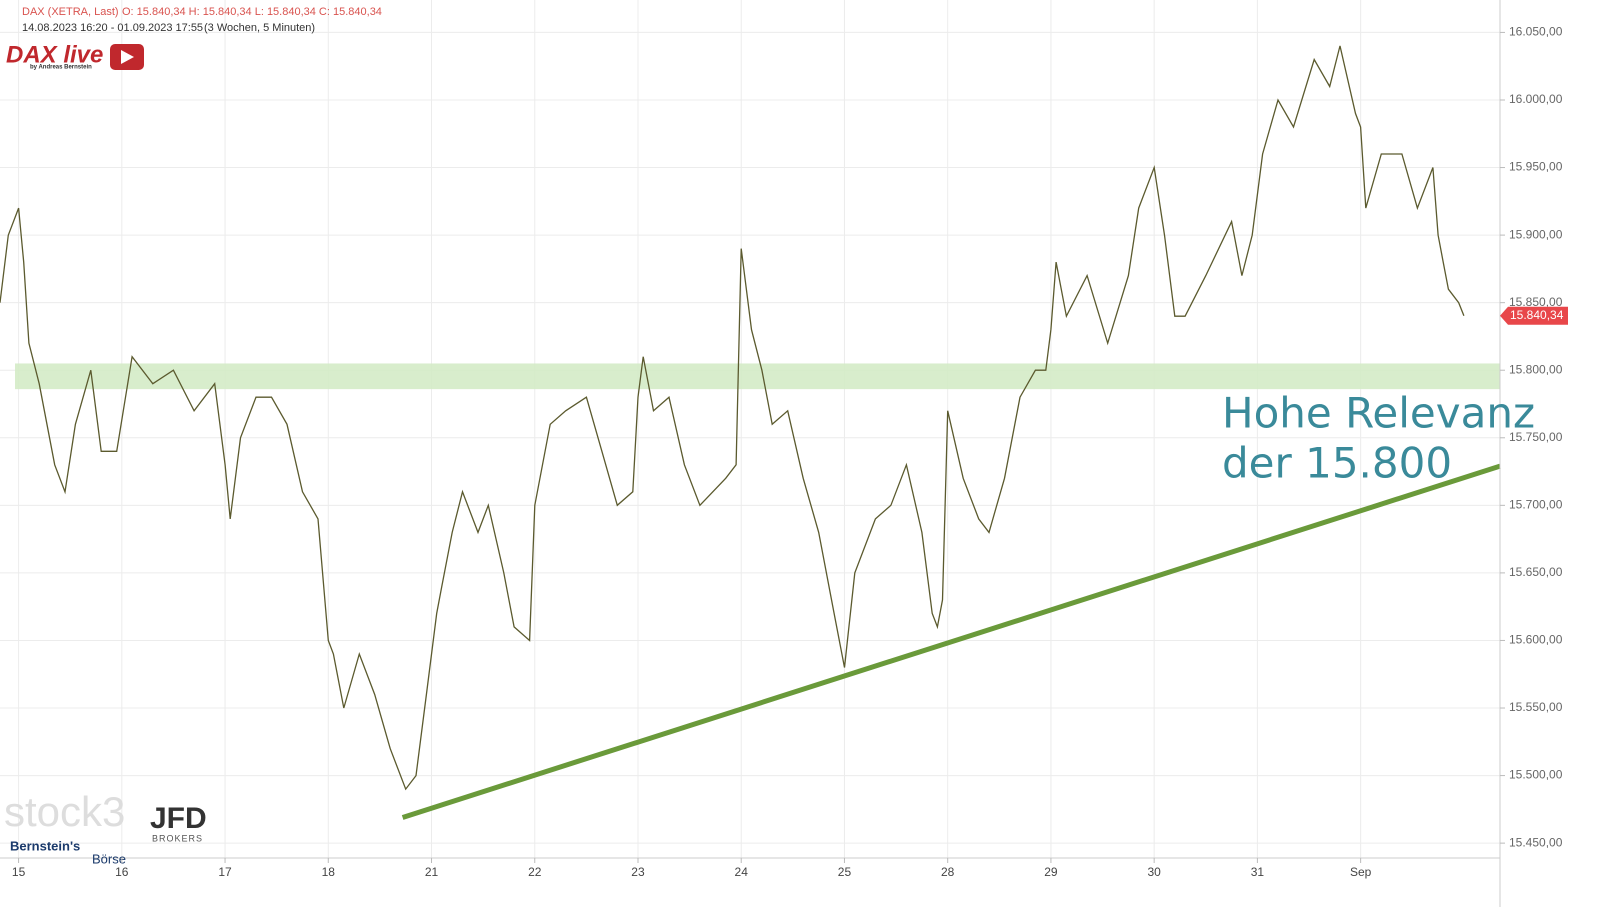 This screenshot has height=907, width=1610. What do you see at coordinates (61, 68) in the screenshot?
I see `logo-sub: by Andreas Bernstein` at bounding box center [61, 68].